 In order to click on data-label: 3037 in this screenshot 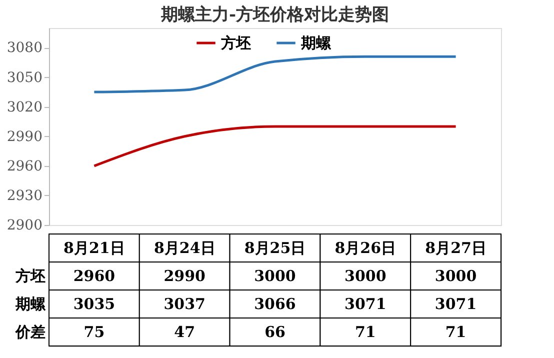, I will do `click(185, 304)`.